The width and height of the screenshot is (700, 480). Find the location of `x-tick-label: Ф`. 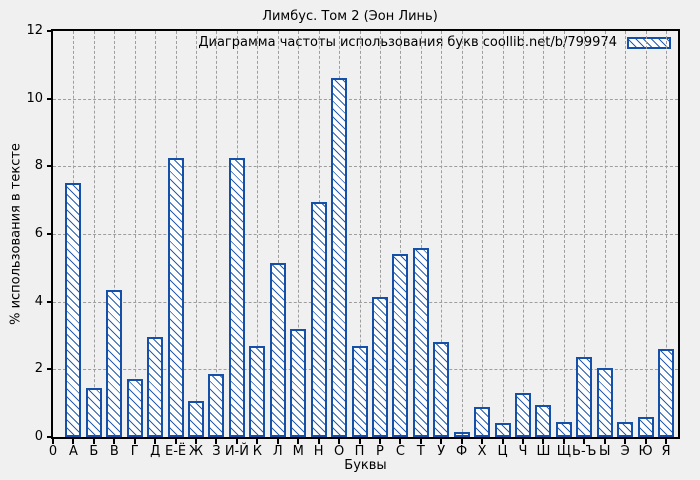

x-tick-label: Ф is located at coordinates (462, 451).